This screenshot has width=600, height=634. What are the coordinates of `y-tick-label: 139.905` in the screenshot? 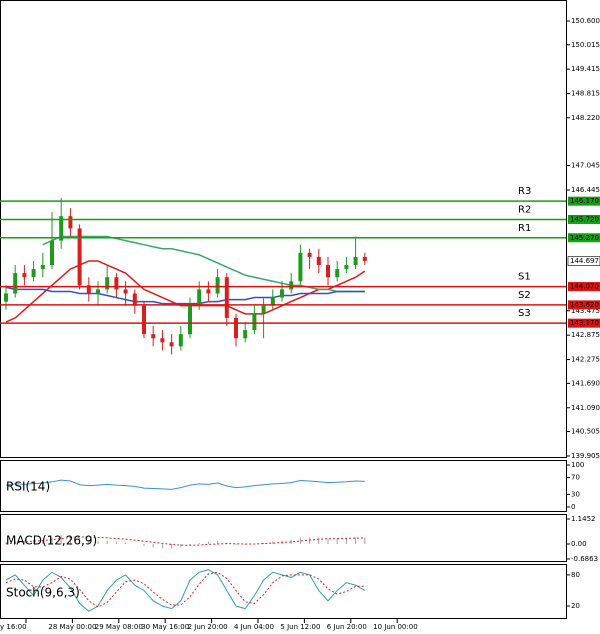 It's located at (585, 456).